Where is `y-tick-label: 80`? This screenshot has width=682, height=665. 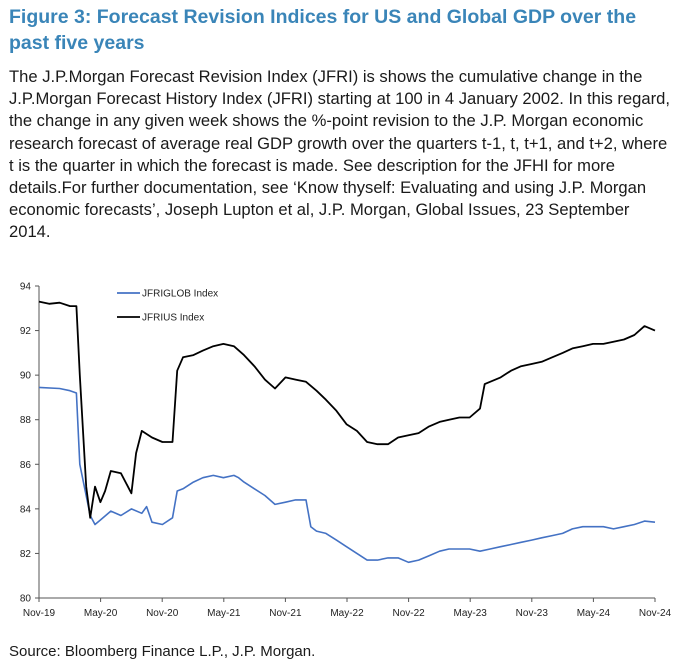
y-tick-label: 80 is located at coordinates (26, 599).